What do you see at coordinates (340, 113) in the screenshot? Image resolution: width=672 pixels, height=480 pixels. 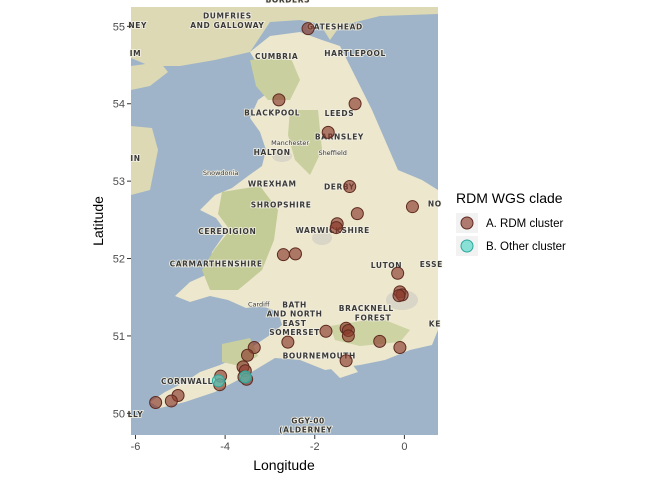 I see `map-label: LEEDS` at bounding box center [340, 113].